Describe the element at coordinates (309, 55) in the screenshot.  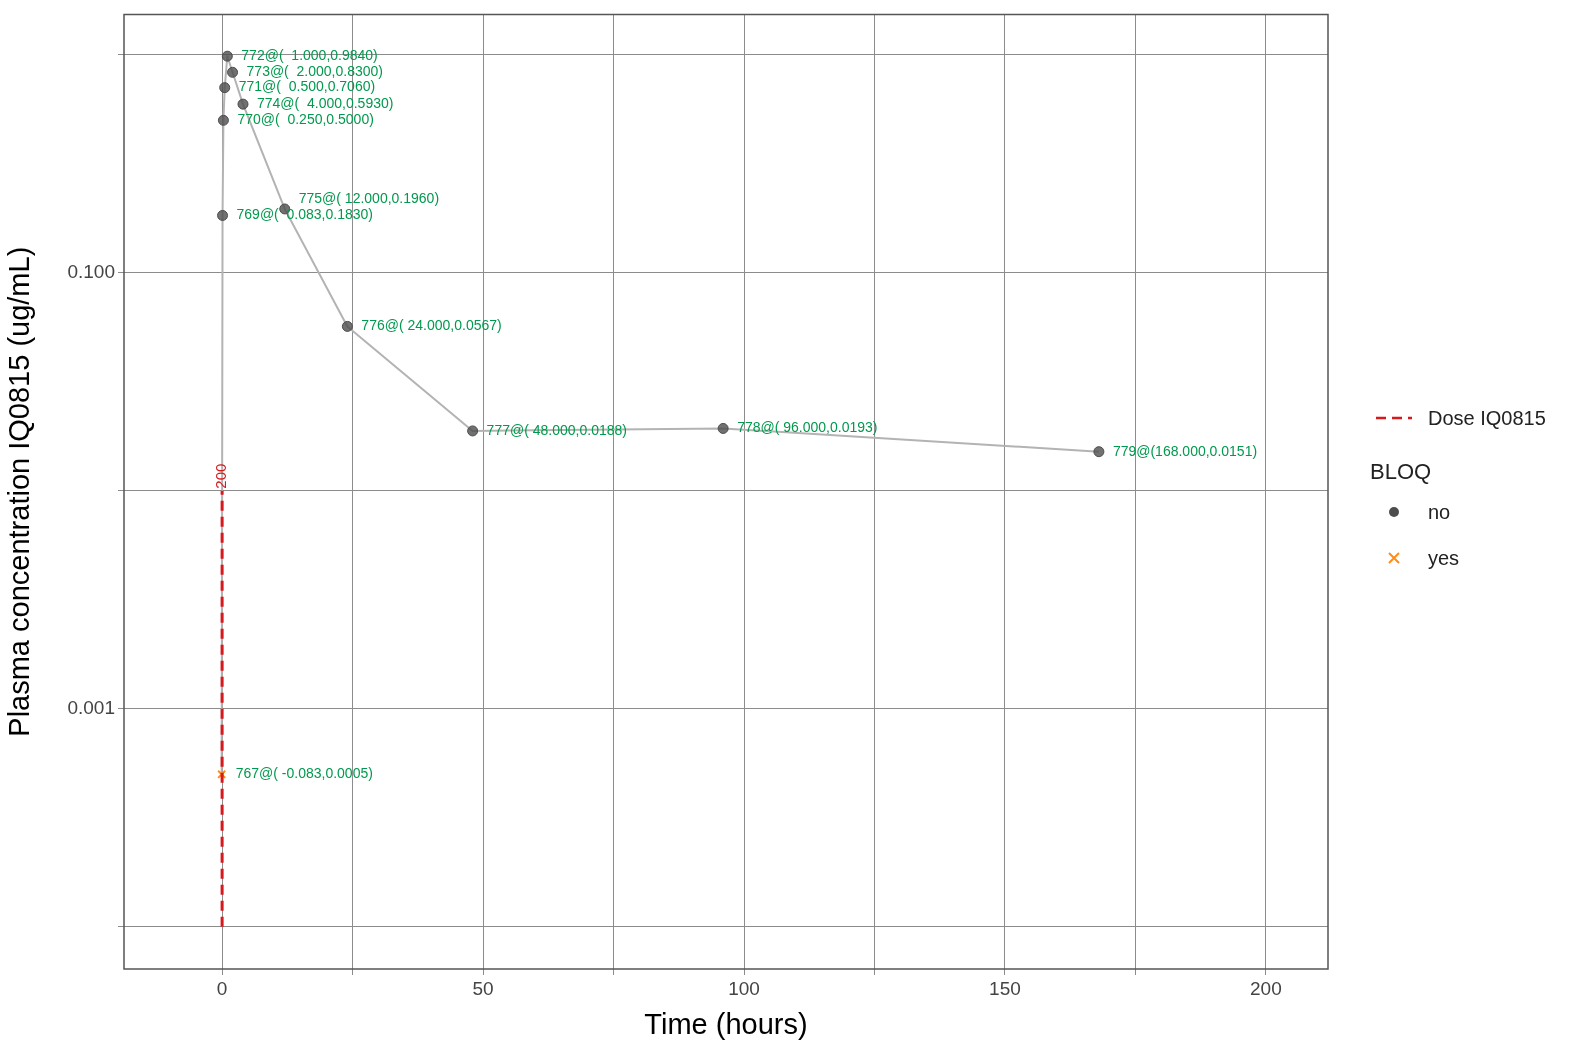
I see `annotation: 772@( 1.000,0.9840)` at that location.